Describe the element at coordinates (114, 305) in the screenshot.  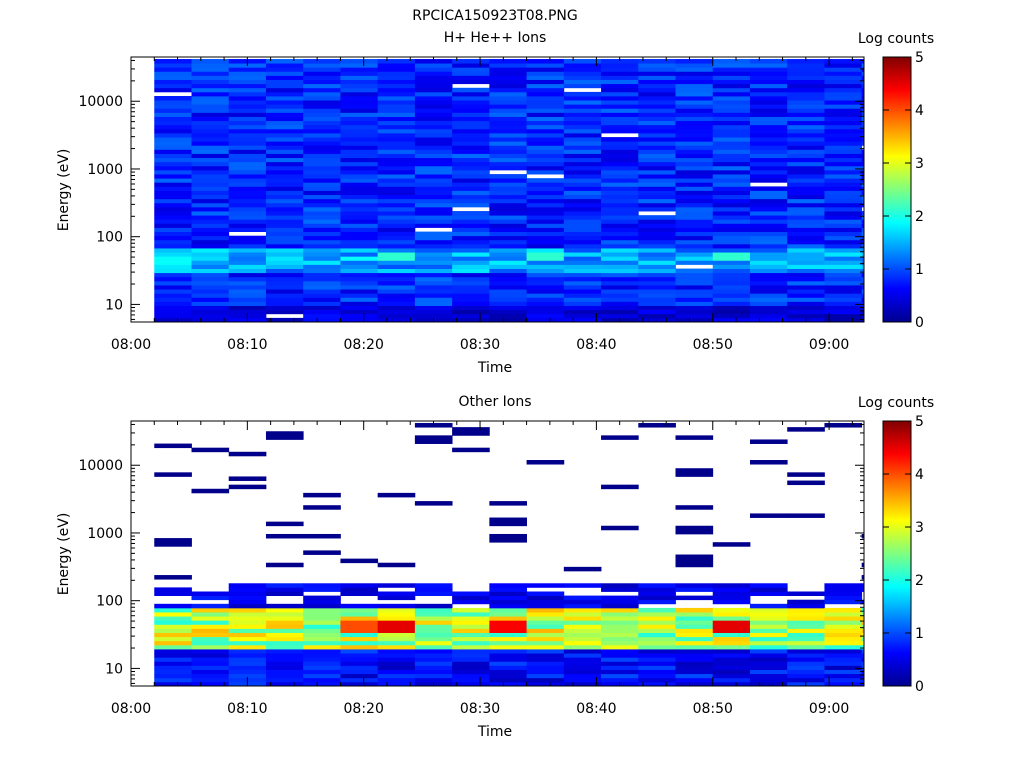
I see `y-tick-label: 10` at that location.